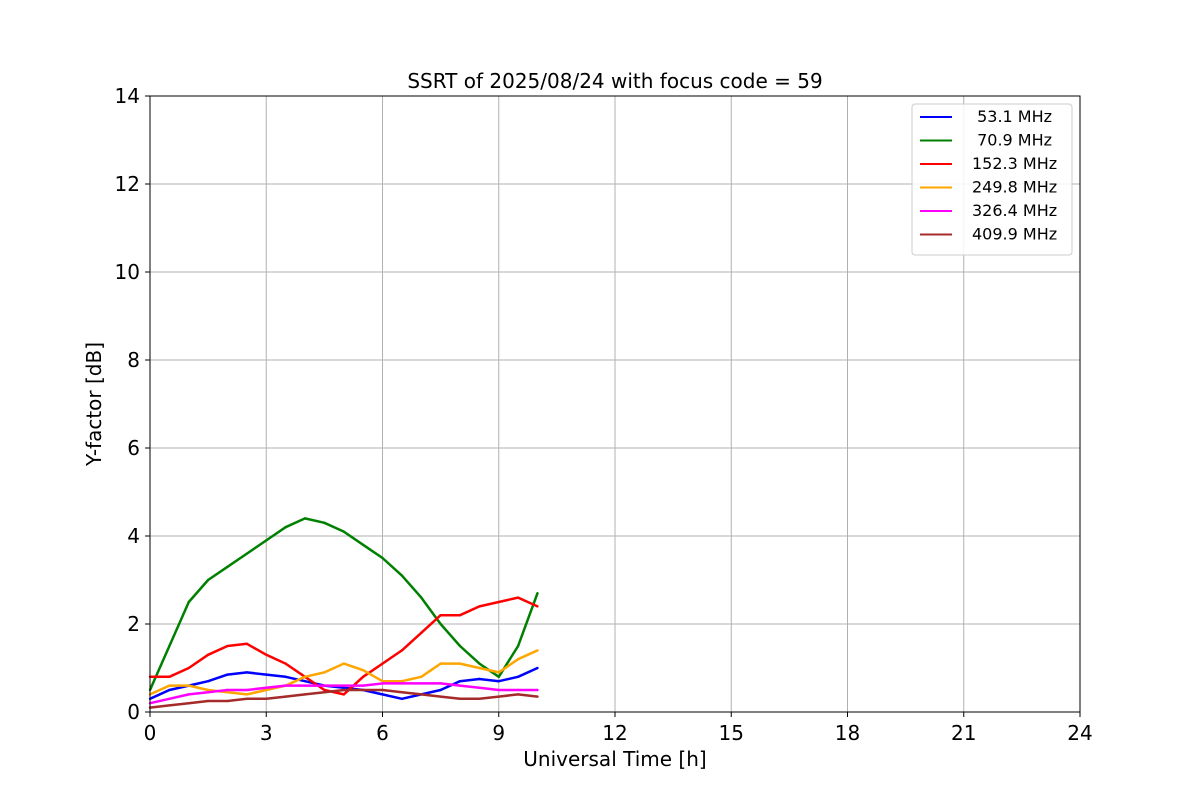 The height and width of the screenshot is (800, 1200). I want to click on x-axis-label: Universal Time [h], so click(614, 759).